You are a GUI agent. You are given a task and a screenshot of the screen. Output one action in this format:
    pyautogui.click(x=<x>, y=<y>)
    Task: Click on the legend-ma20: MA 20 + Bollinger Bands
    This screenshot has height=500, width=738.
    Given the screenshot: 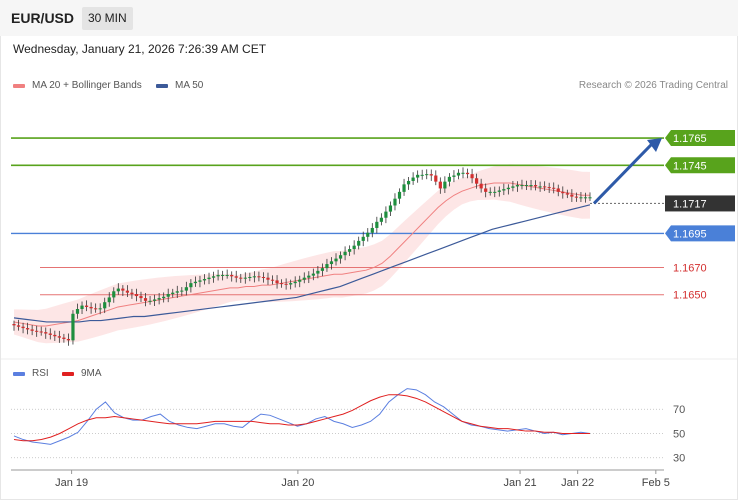 What is the action you would take?
    pyautogui.click(x=77, y=85)
    